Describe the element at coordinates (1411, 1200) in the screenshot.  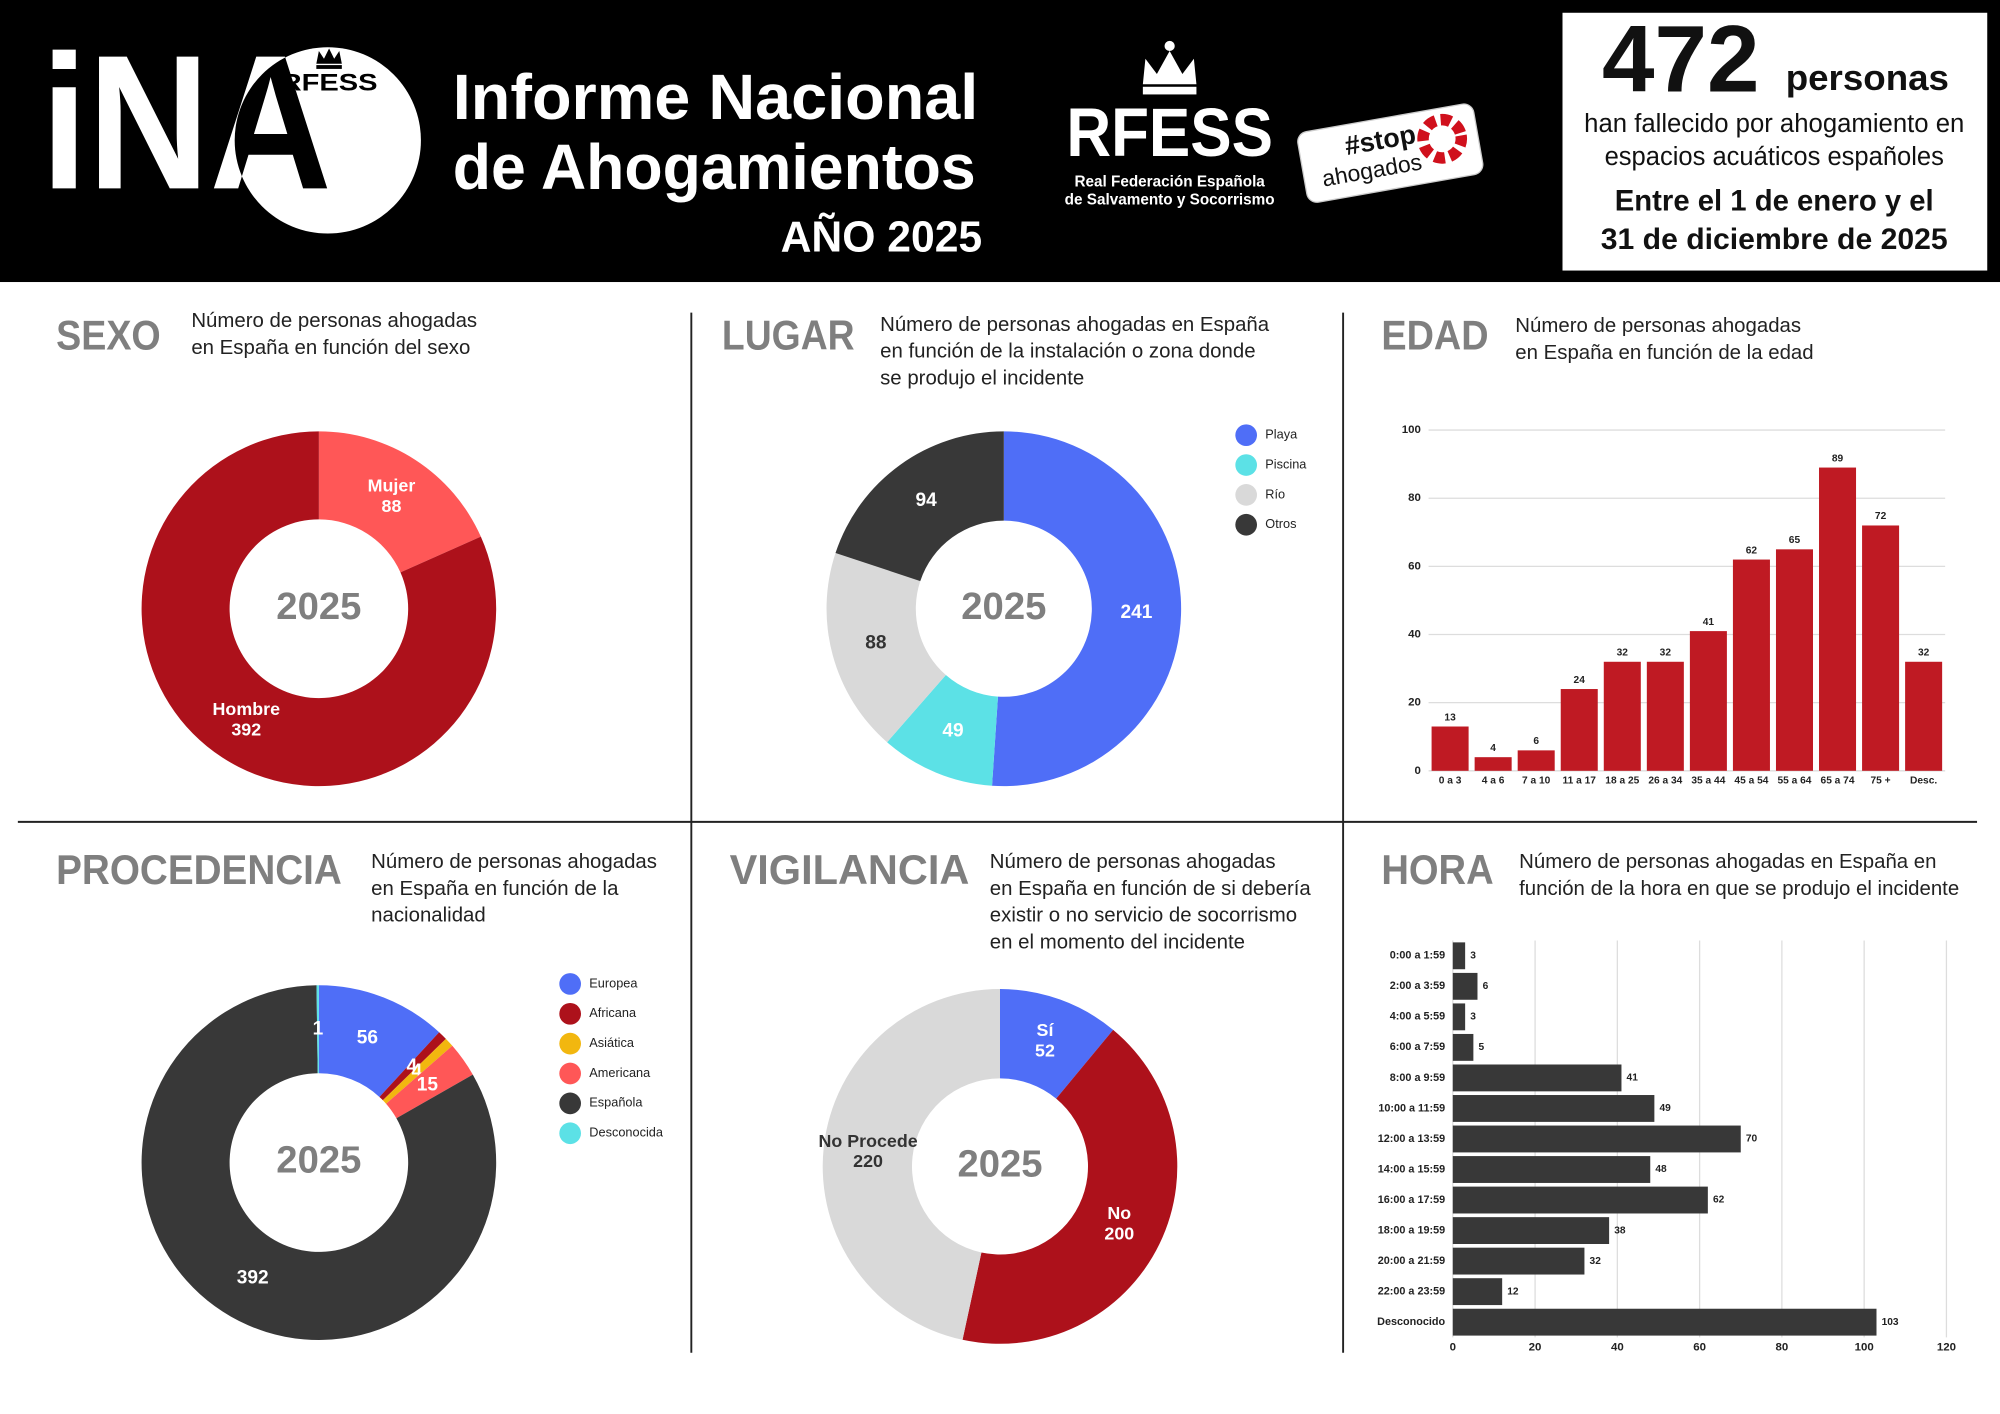
I see `y-tick-label: 16:00 a 17:59` at that location.